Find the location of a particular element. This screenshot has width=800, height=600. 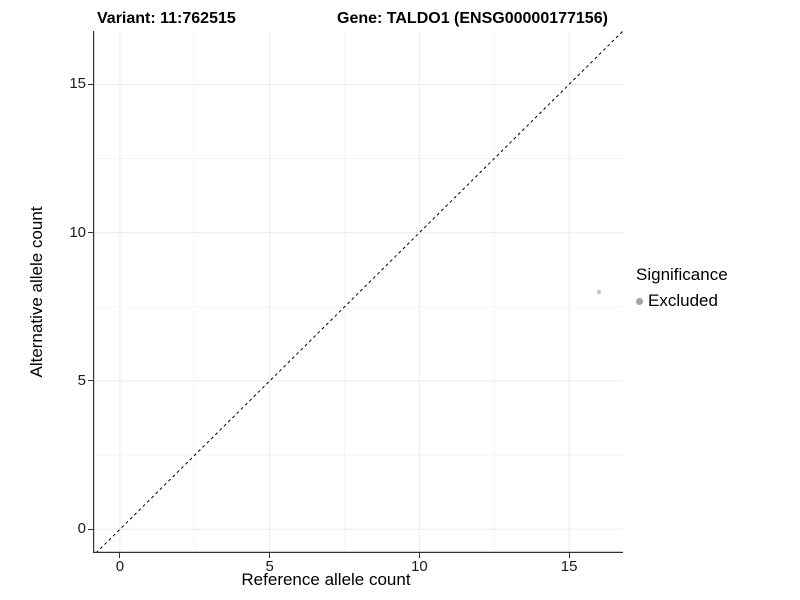

legend: Significance Excluded is located at coordinates (682, 288).